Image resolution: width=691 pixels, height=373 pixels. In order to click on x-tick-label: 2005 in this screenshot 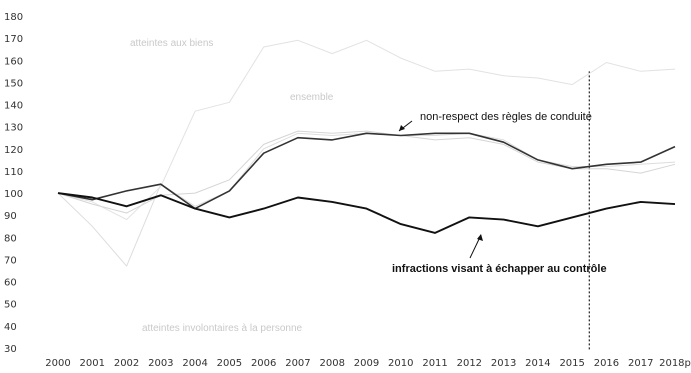, I will do `click(229, 363)`.